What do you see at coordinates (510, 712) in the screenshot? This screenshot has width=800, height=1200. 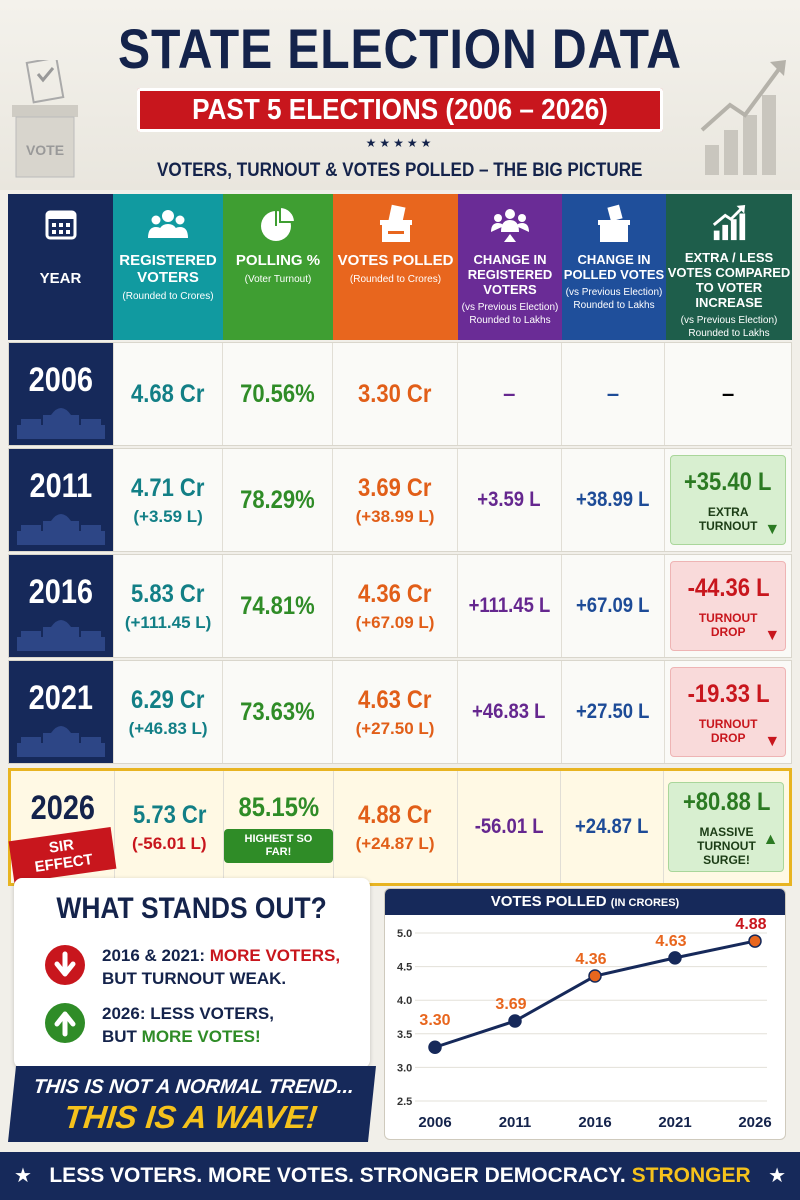 I see `change-registered-cell: +46.83 L` at bounding box center [510, 712].